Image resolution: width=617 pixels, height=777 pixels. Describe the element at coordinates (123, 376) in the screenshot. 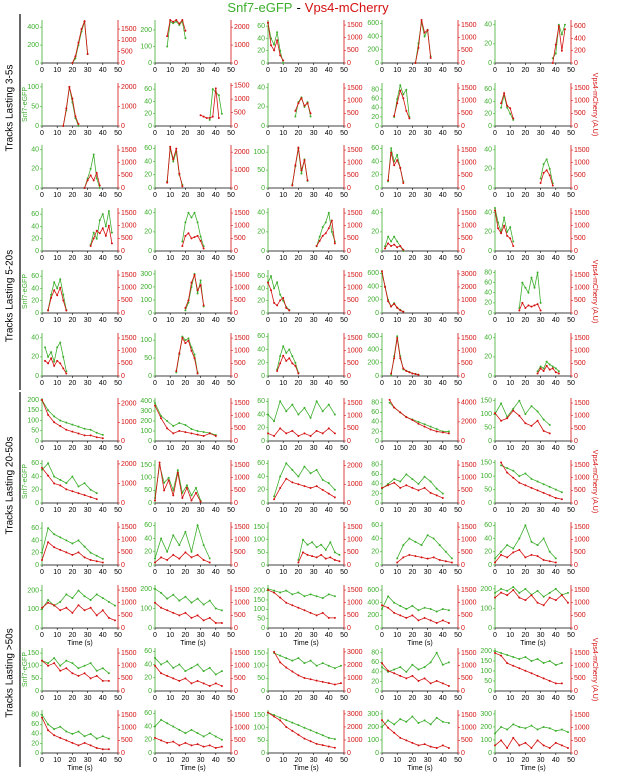

I see `y2-tick-label: 0` at that location.